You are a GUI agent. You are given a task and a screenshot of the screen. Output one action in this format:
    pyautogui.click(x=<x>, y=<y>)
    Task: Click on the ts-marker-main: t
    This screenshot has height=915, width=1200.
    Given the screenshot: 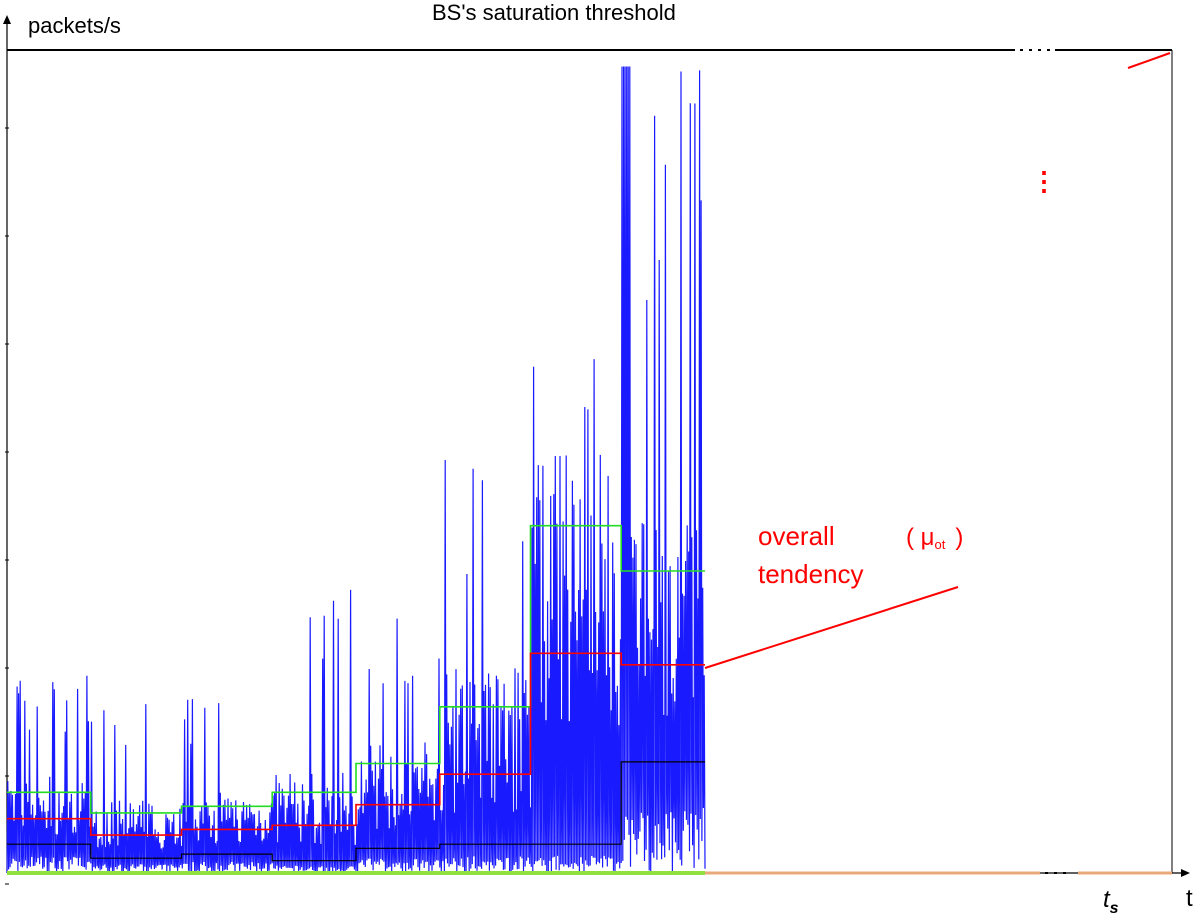 What is the action you would take?
    pyautogui.click(x=1107, y=899)
    